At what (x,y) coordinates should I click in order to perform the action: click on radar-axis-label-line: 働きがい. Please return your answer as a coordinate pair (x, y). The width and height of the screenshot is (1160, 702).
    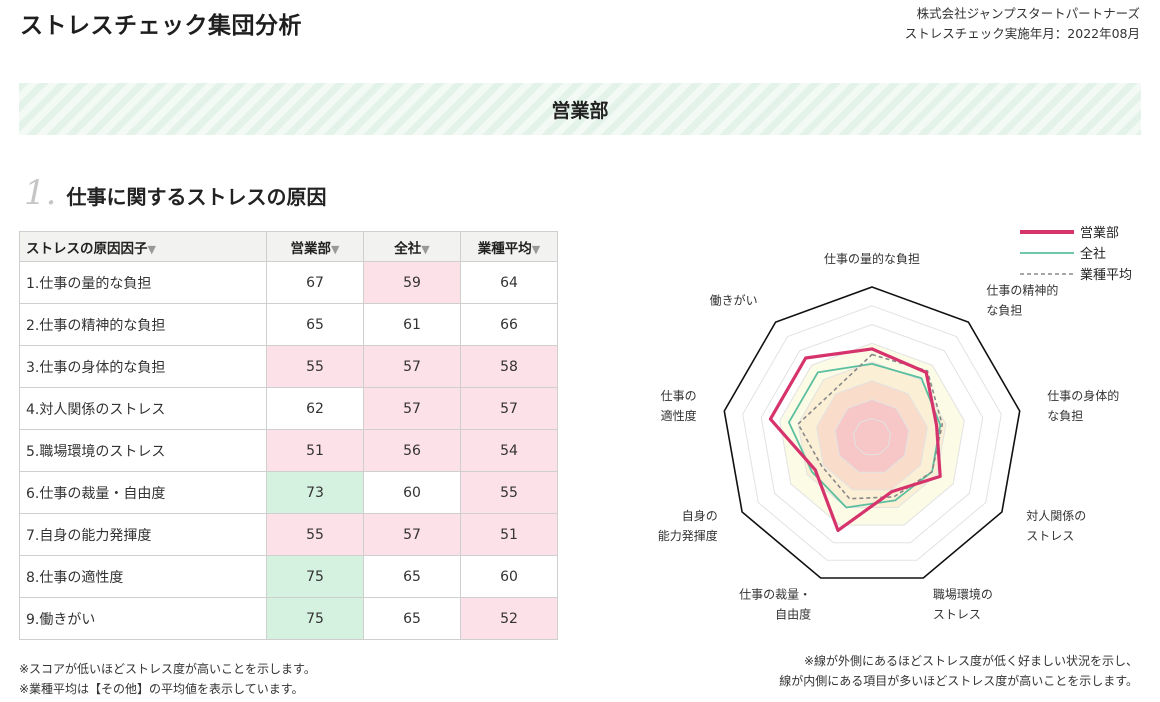
    Looking at the image, I should click on (734, 300).